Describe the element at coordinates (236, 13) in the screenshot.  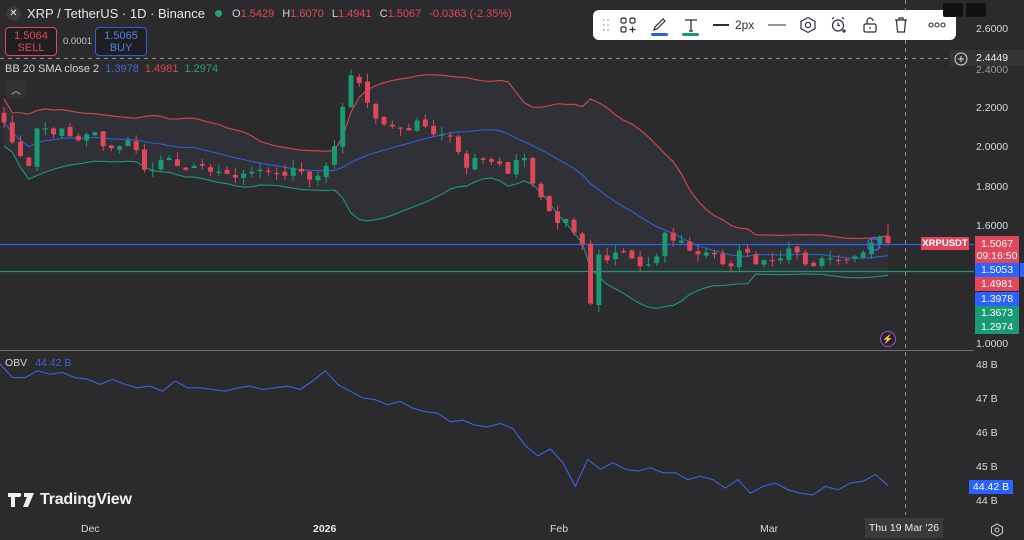
I see `open-label: O` at that location.